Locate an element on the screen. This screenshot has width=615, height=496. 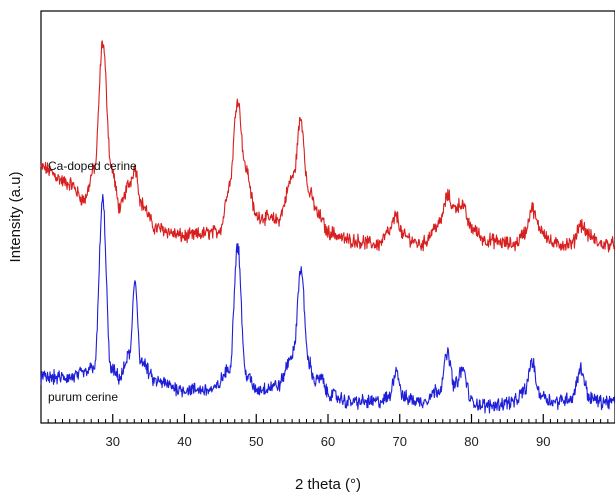
x-tick-label: 60 is located at coordinates (328, 441).